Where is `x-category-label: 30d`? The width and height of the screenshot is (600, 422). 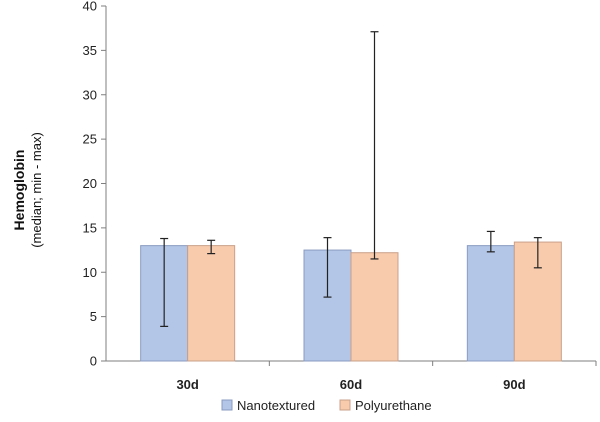
x-category-label: 30d is located at coordinates (187, 384).